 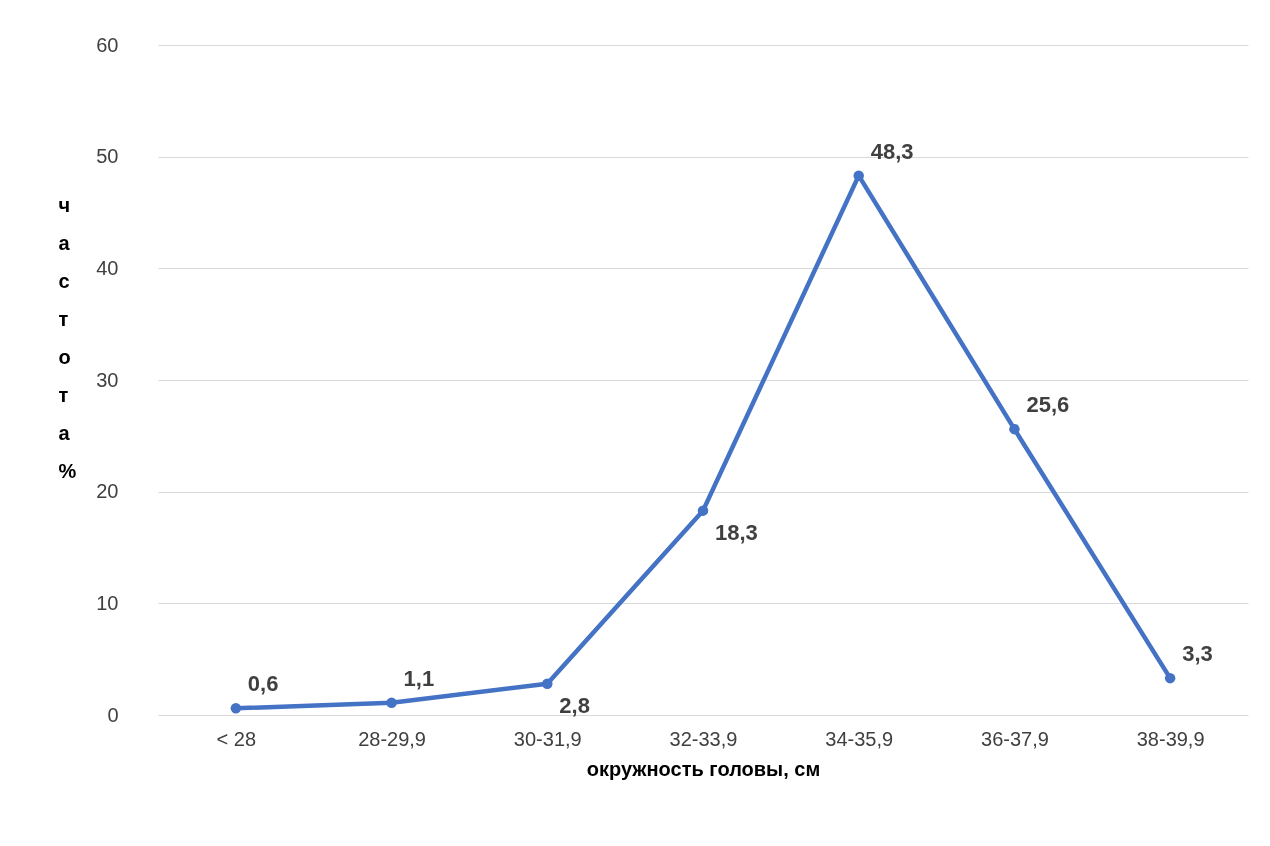 What do you see at coordinates (859, 738) in the screenshot?
I see `x-tick-label: 34-35,9` at bounding box center [859, 738].